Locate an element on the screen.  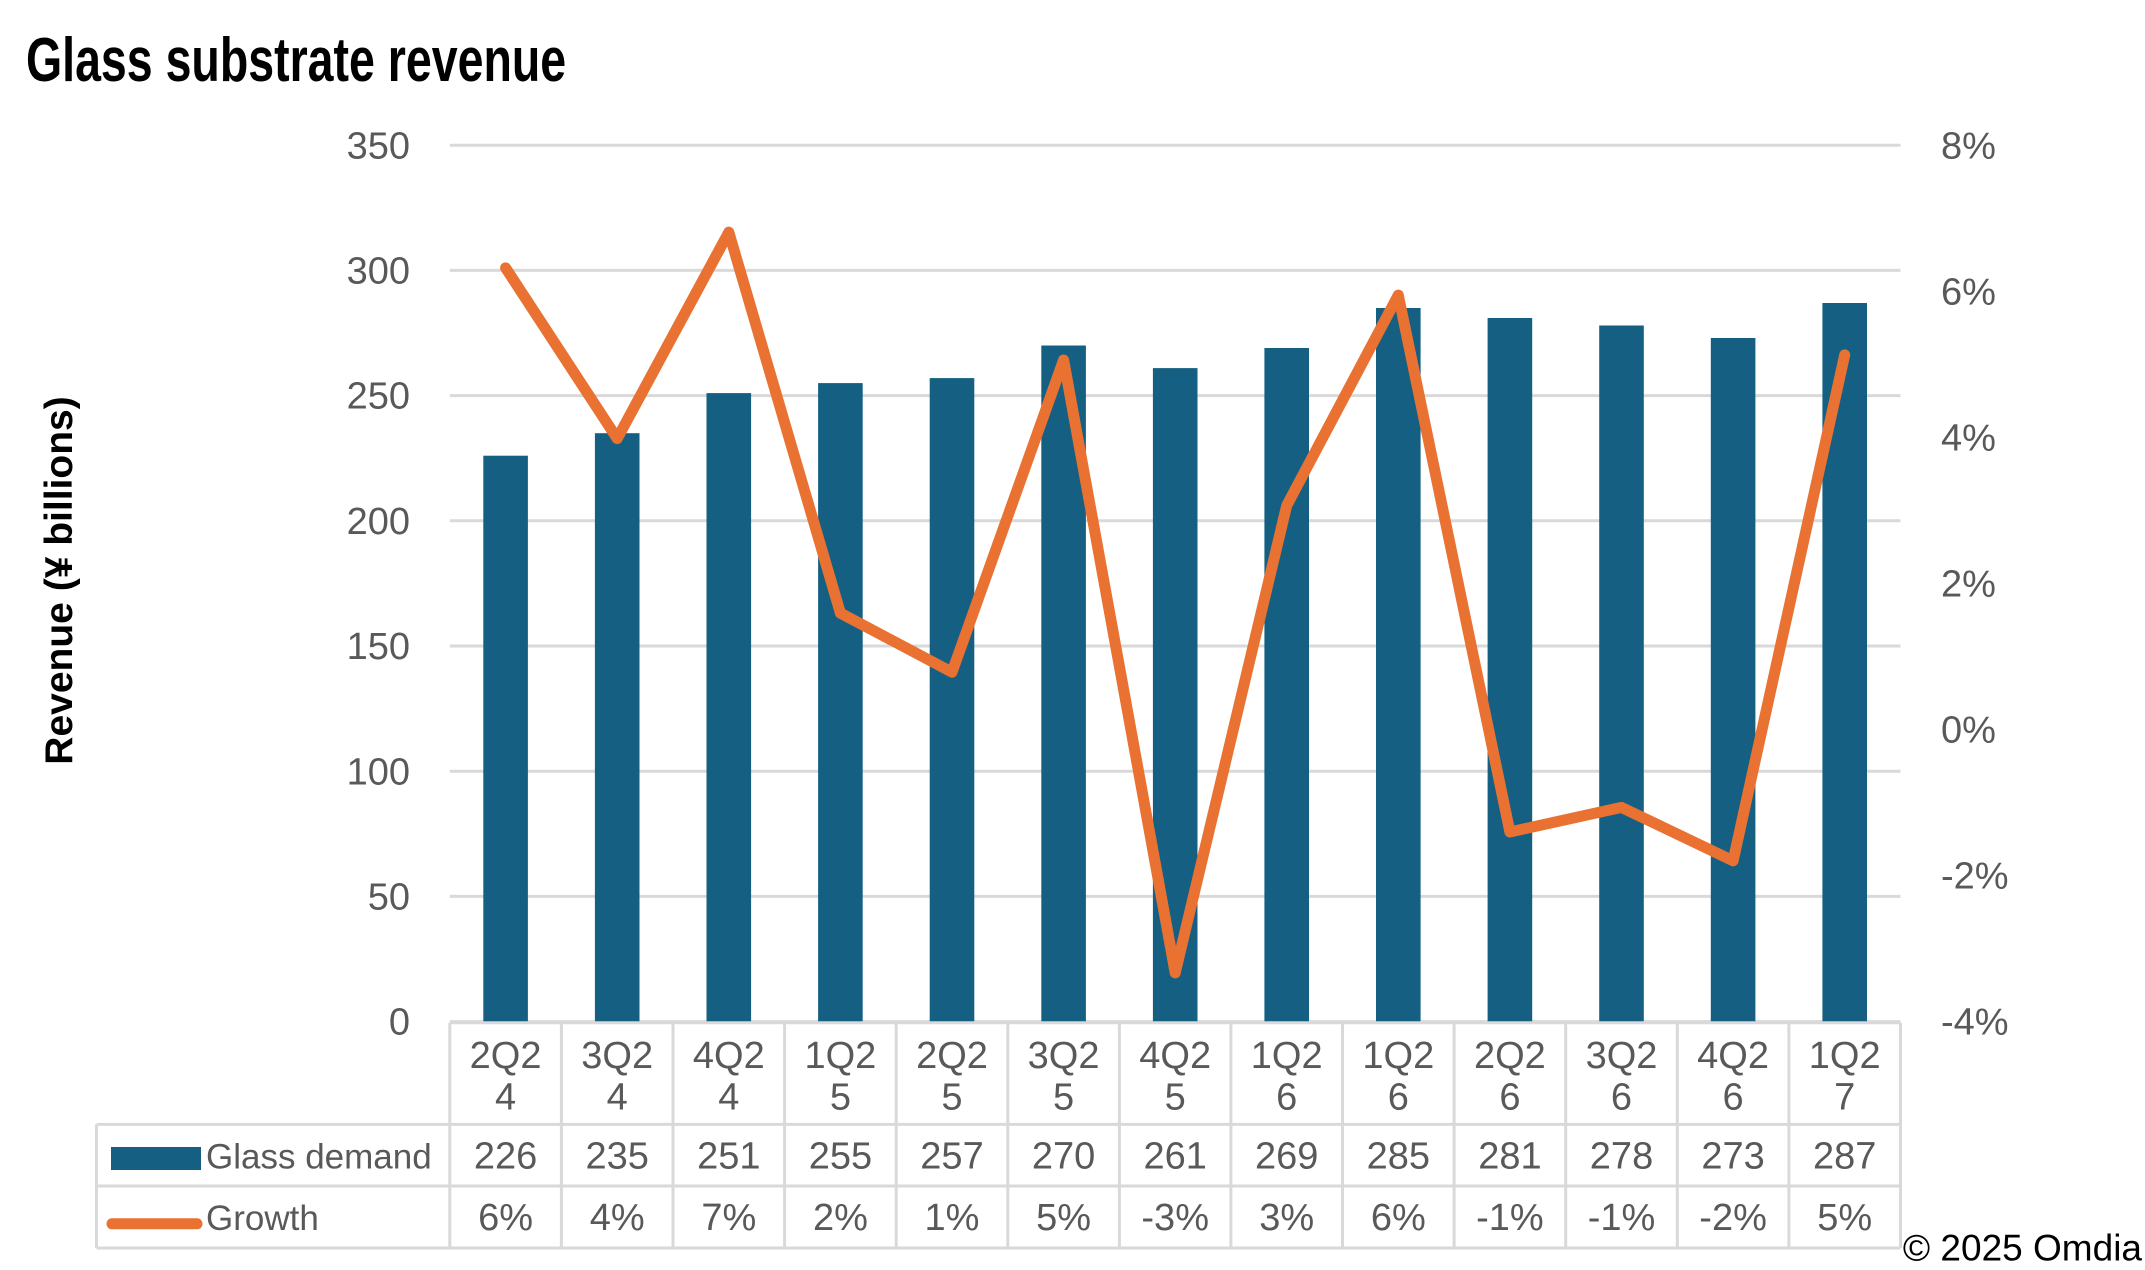
svg-text: 8% is located at coordinates (1968, 146).